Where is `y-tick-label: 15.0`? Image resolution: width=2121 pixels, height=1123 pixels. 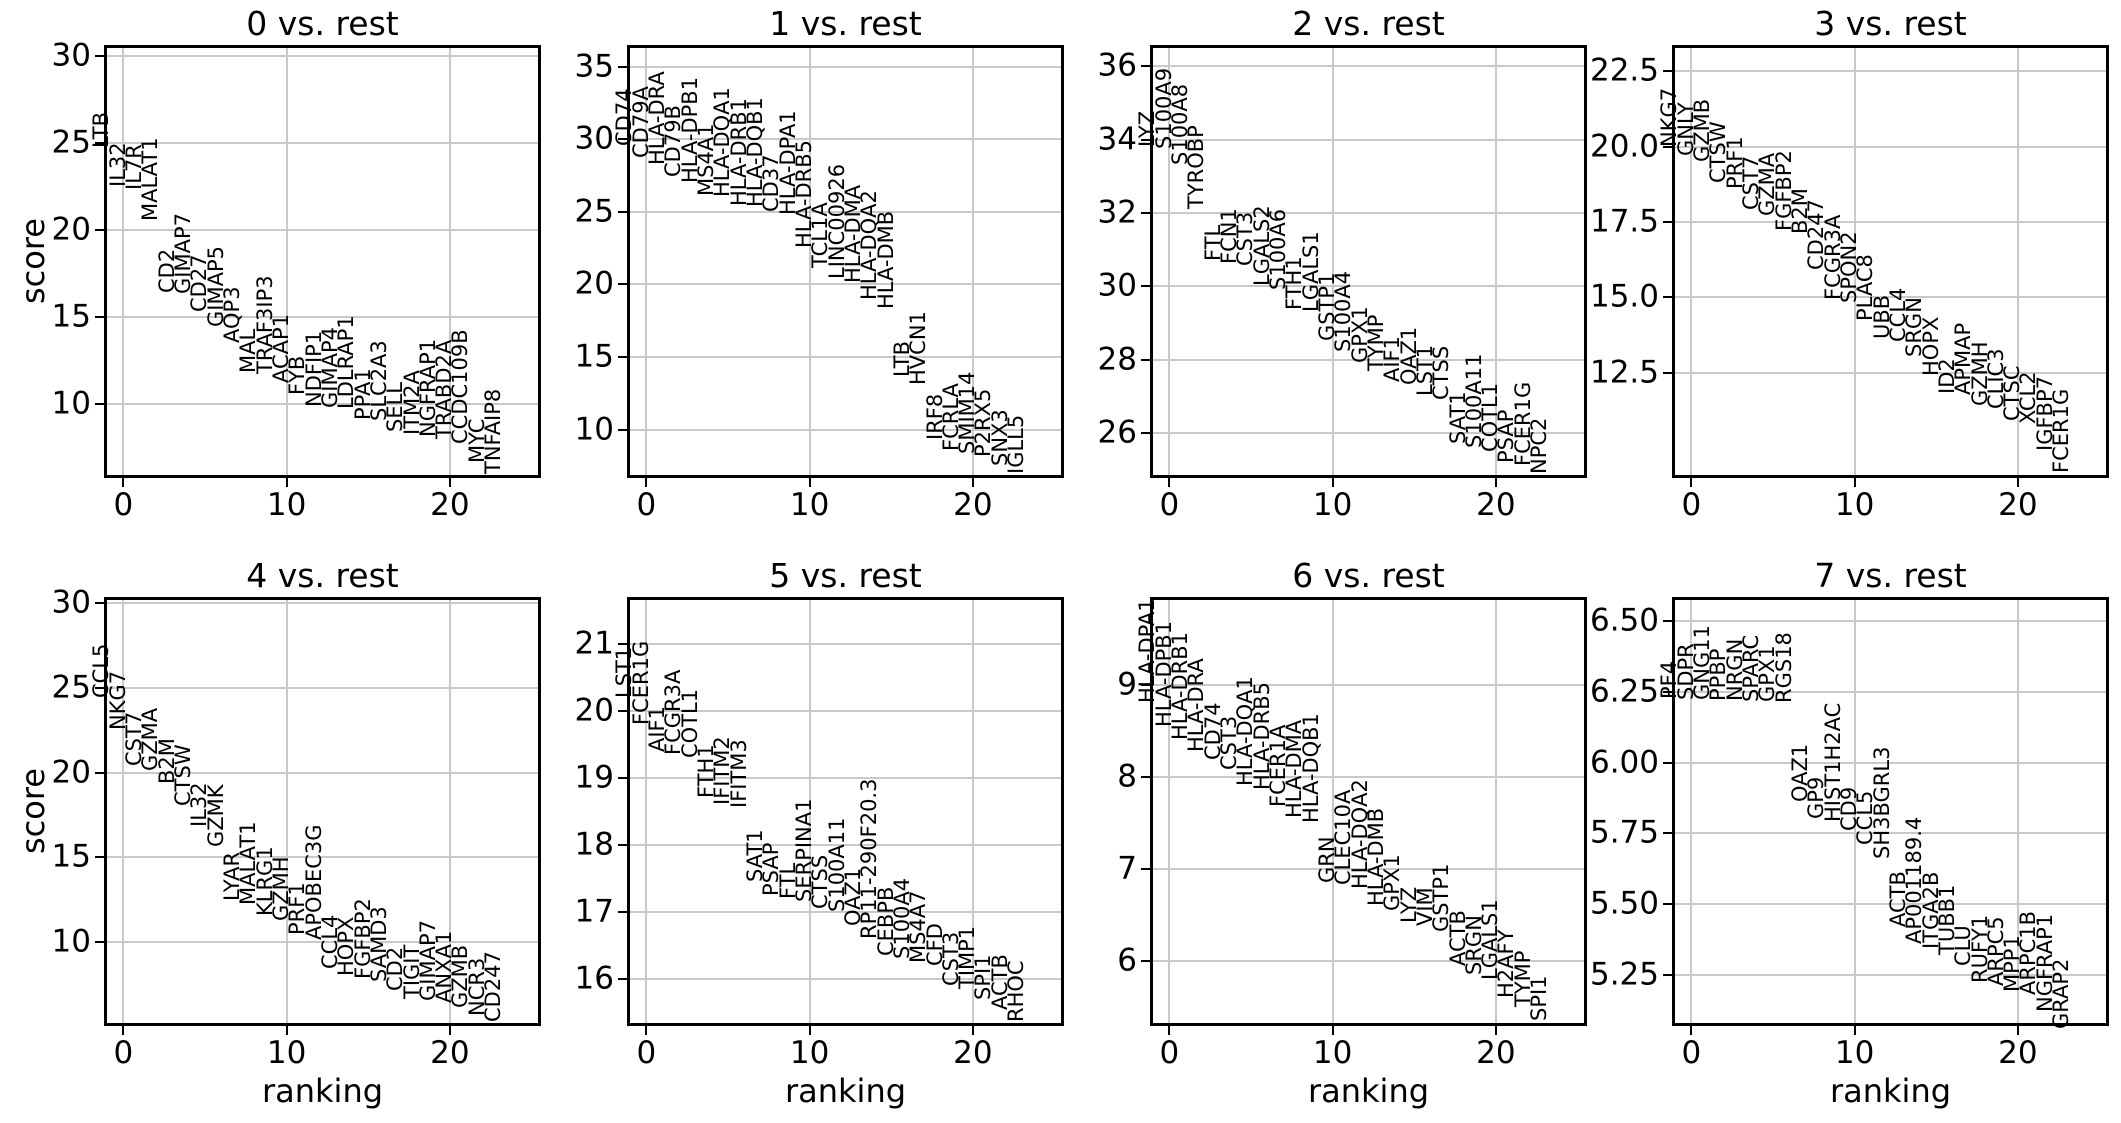 y-tick-label: 15.0 is located at coordinates (1624, 296).